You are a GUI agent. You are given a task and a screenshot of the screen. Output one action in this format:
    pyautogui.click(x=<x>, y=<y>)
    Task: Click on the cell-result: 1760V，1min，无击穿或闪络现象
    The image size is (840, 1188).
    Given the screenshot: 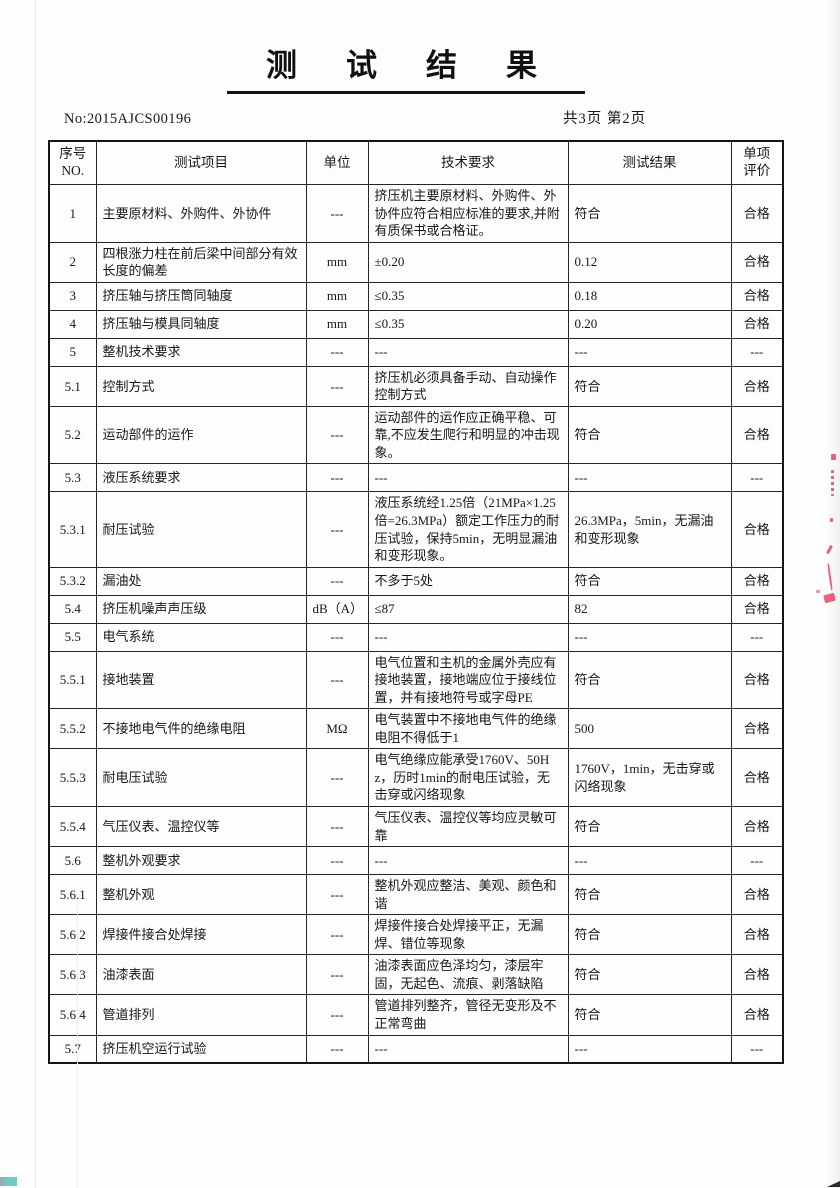 What is the action you would take?
    pyautogui.click(x=649, y=778)
    